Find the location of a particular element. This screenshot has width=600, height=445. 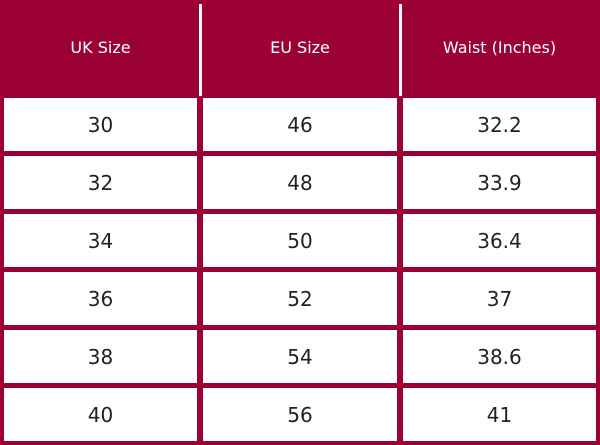

table-cell: 41 is located at coordinates (499, 414).